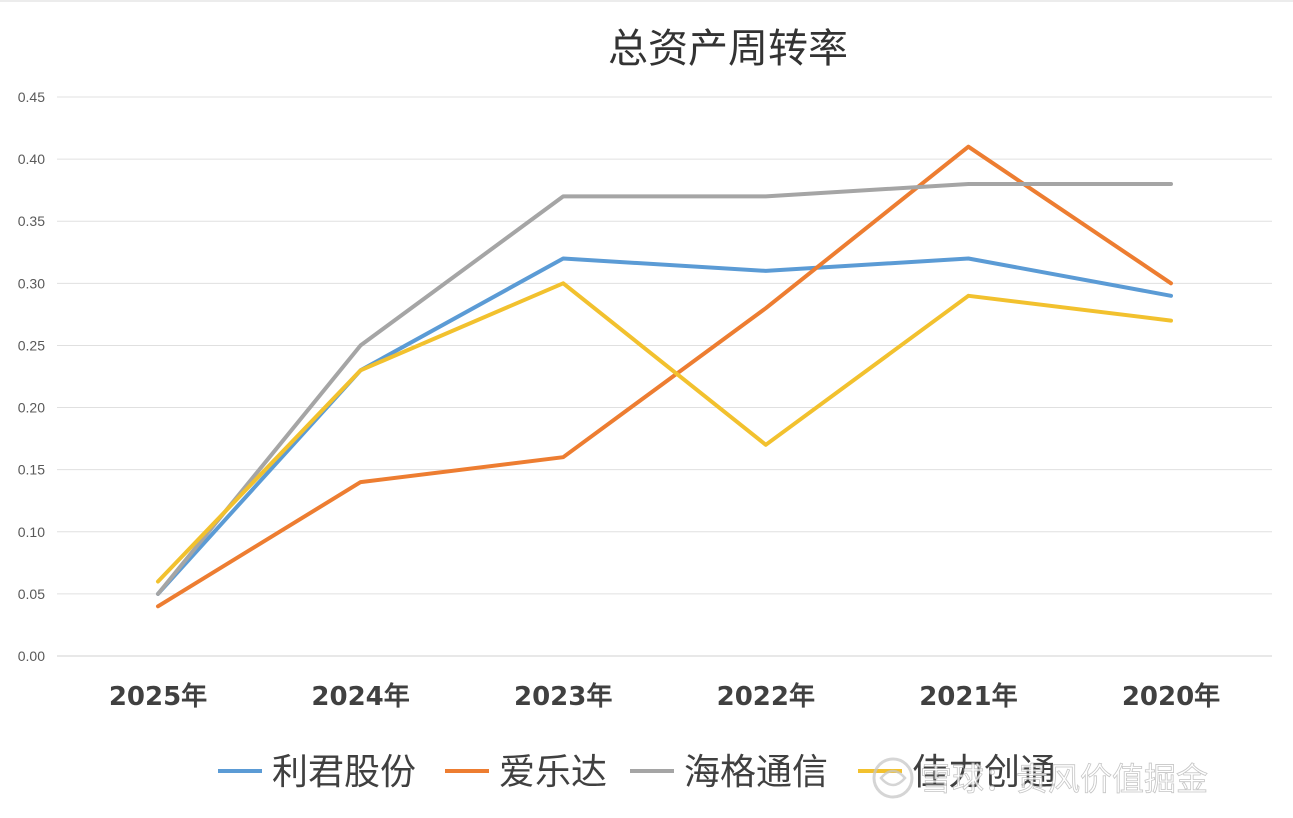 The width and height of the screenshot is (1293, 818). I want to click on y-tick-label: 0.40, so click(31, 159).